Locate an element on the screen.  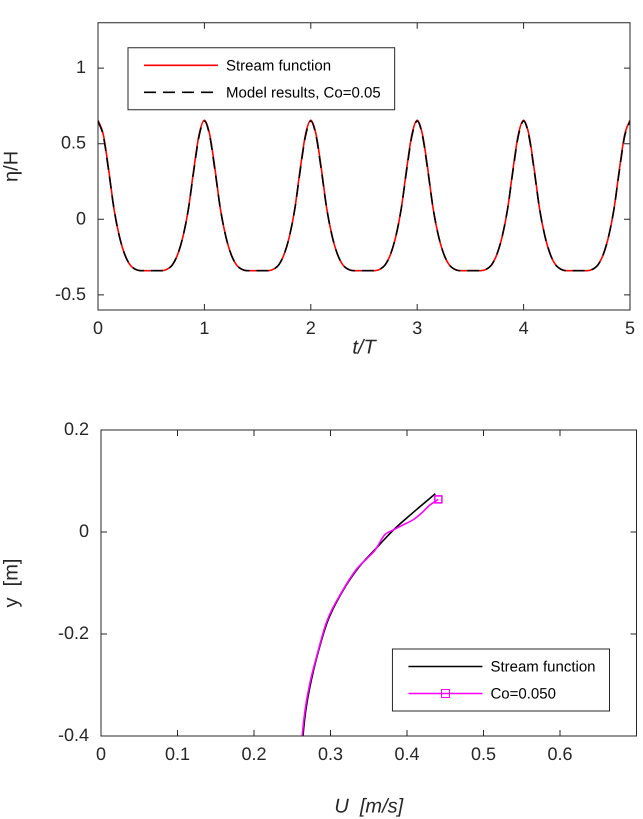
x-tick-label: 0.5 is located at coordinates (483, 754).